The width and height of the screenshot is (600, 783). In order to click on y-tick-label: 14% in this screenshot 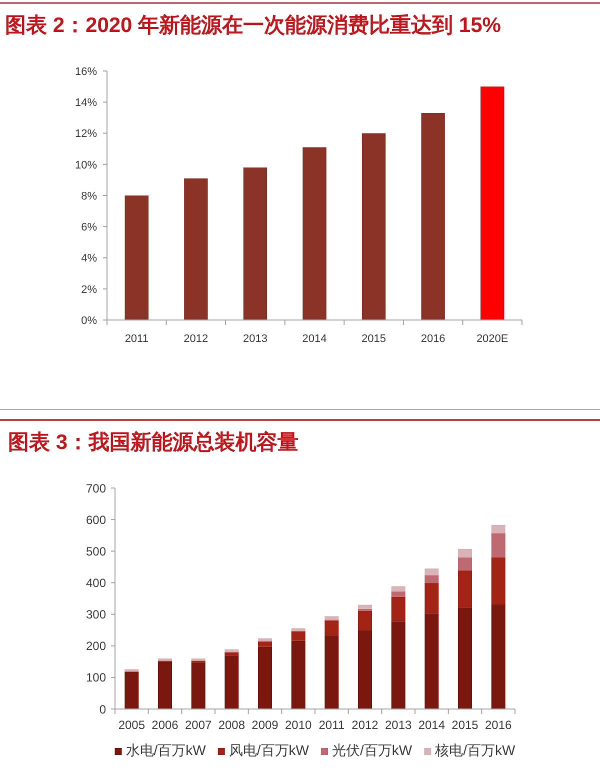, I will do `click(86, 103)`.